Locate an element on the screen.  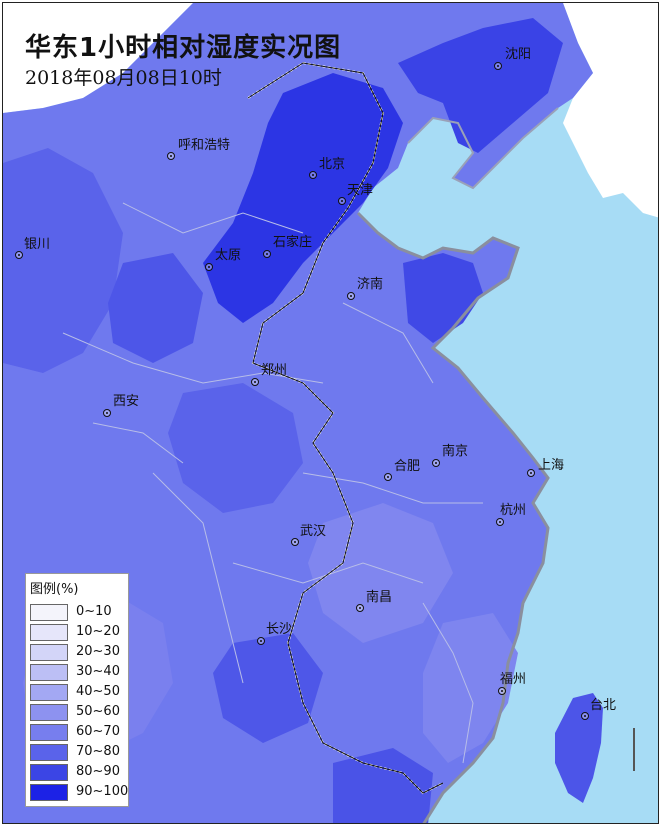
city-label-changsha: 长沙 is located at coordinates (279, 629).